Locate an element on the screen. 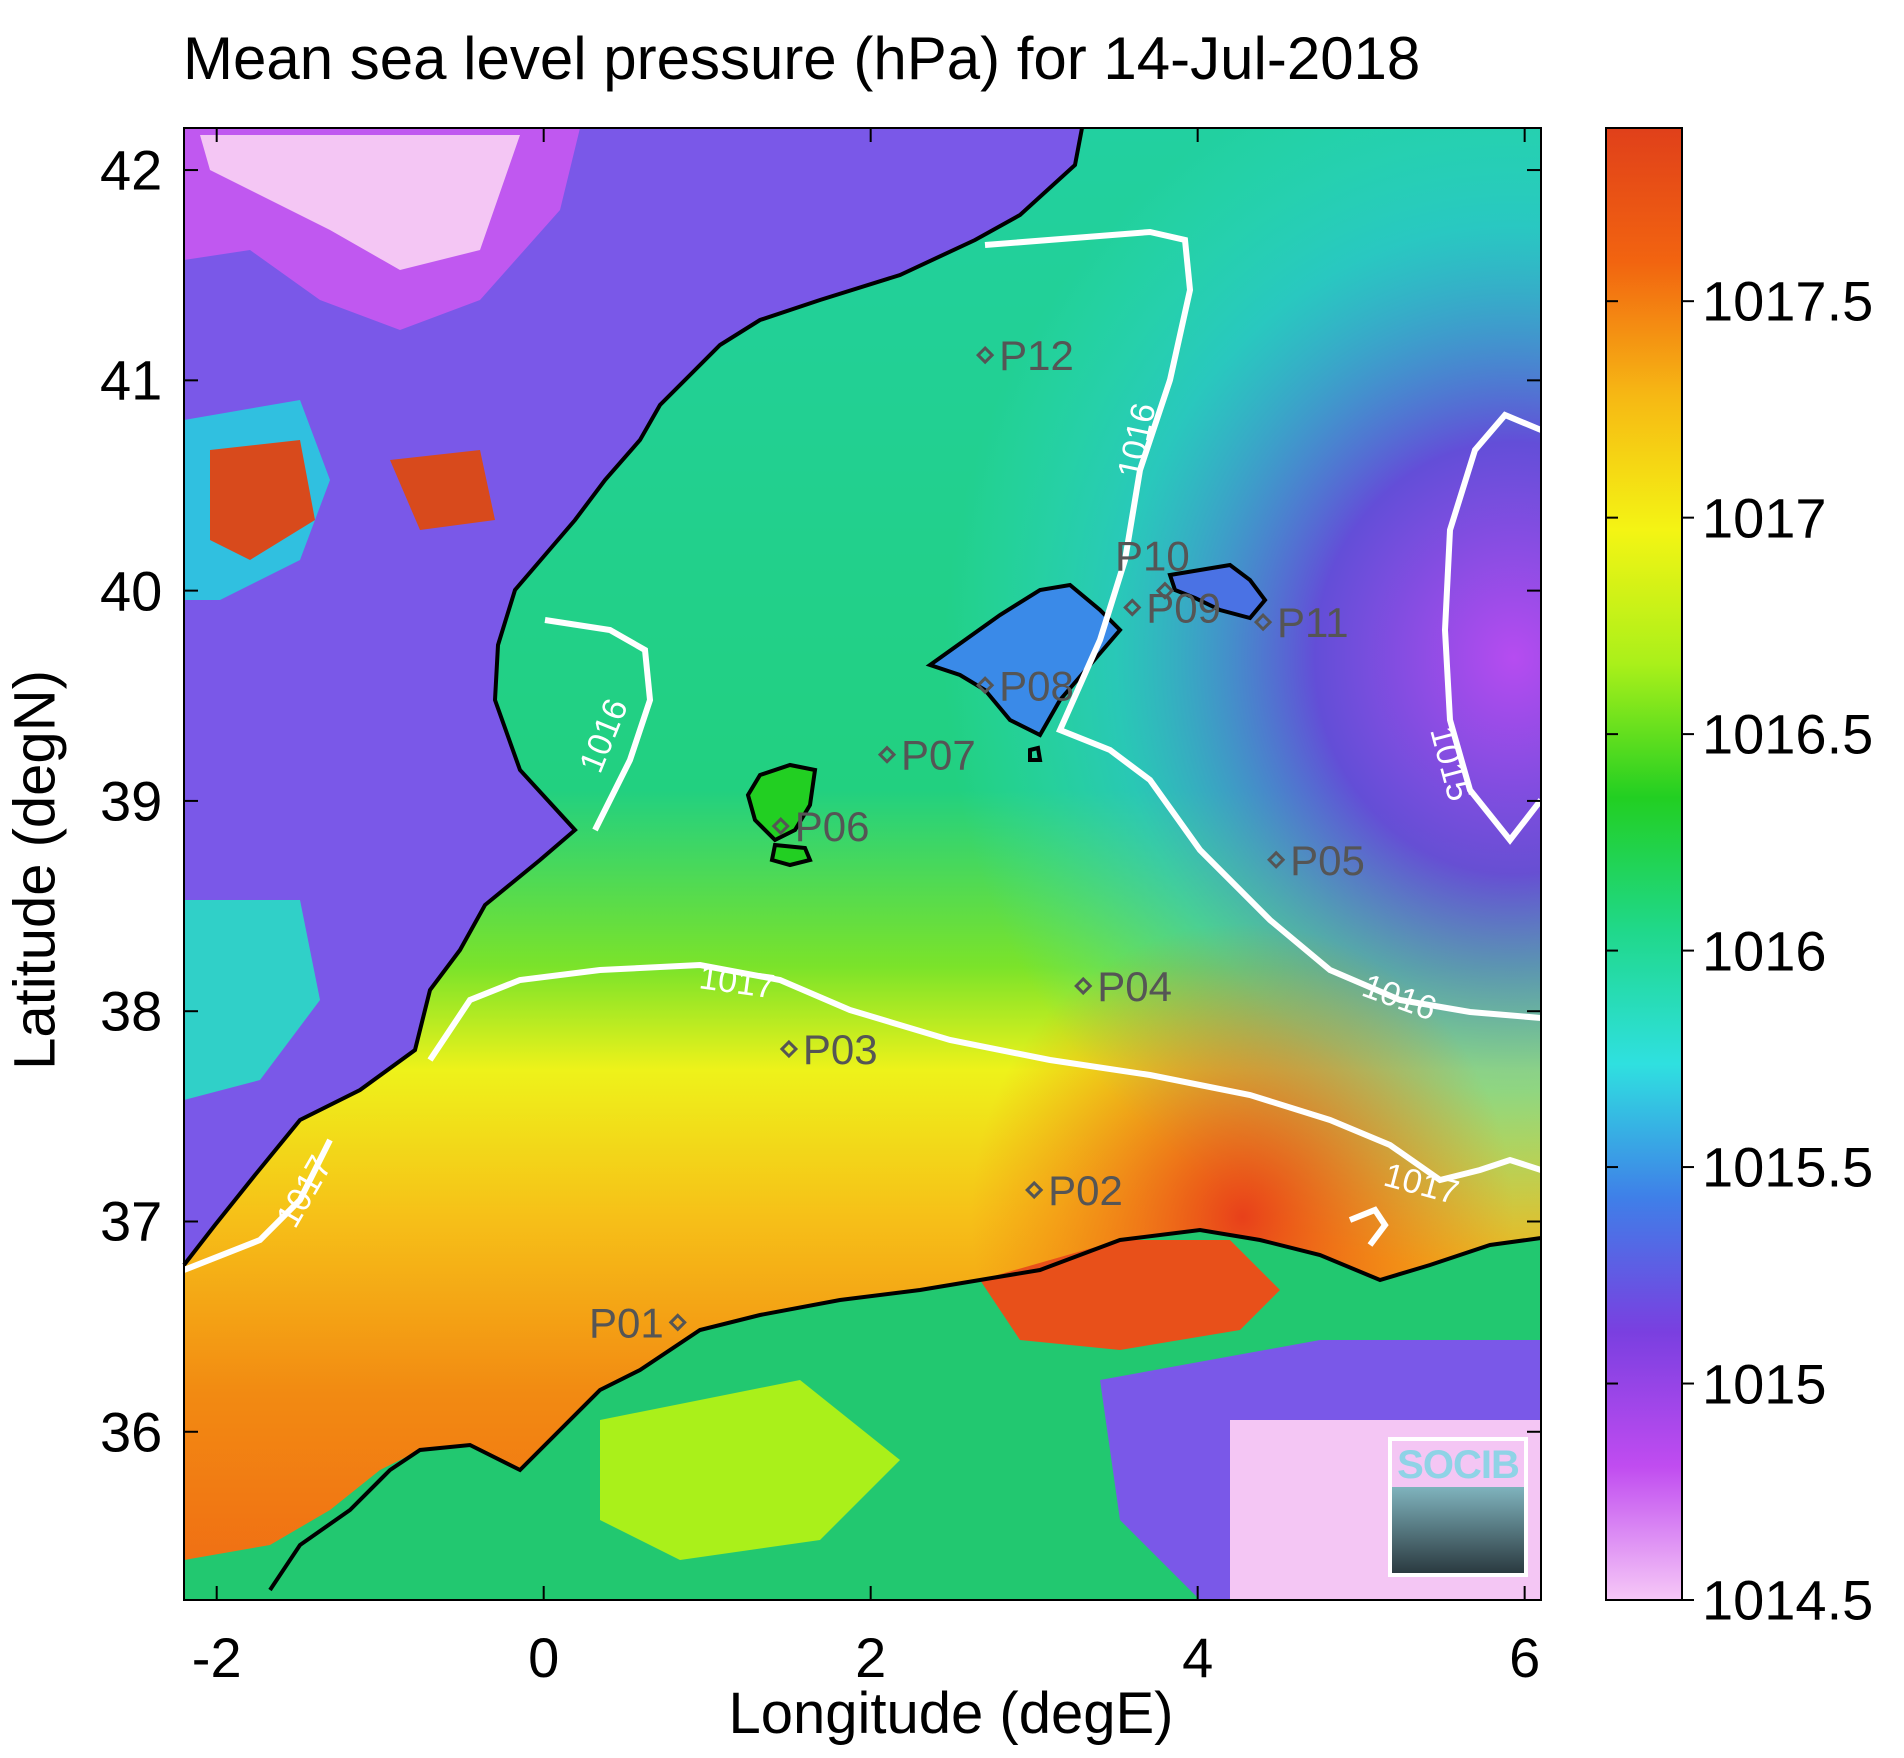 This screenshot has height=1758, width=1904. station-label: P12 is located at coordinates (1036, 355).